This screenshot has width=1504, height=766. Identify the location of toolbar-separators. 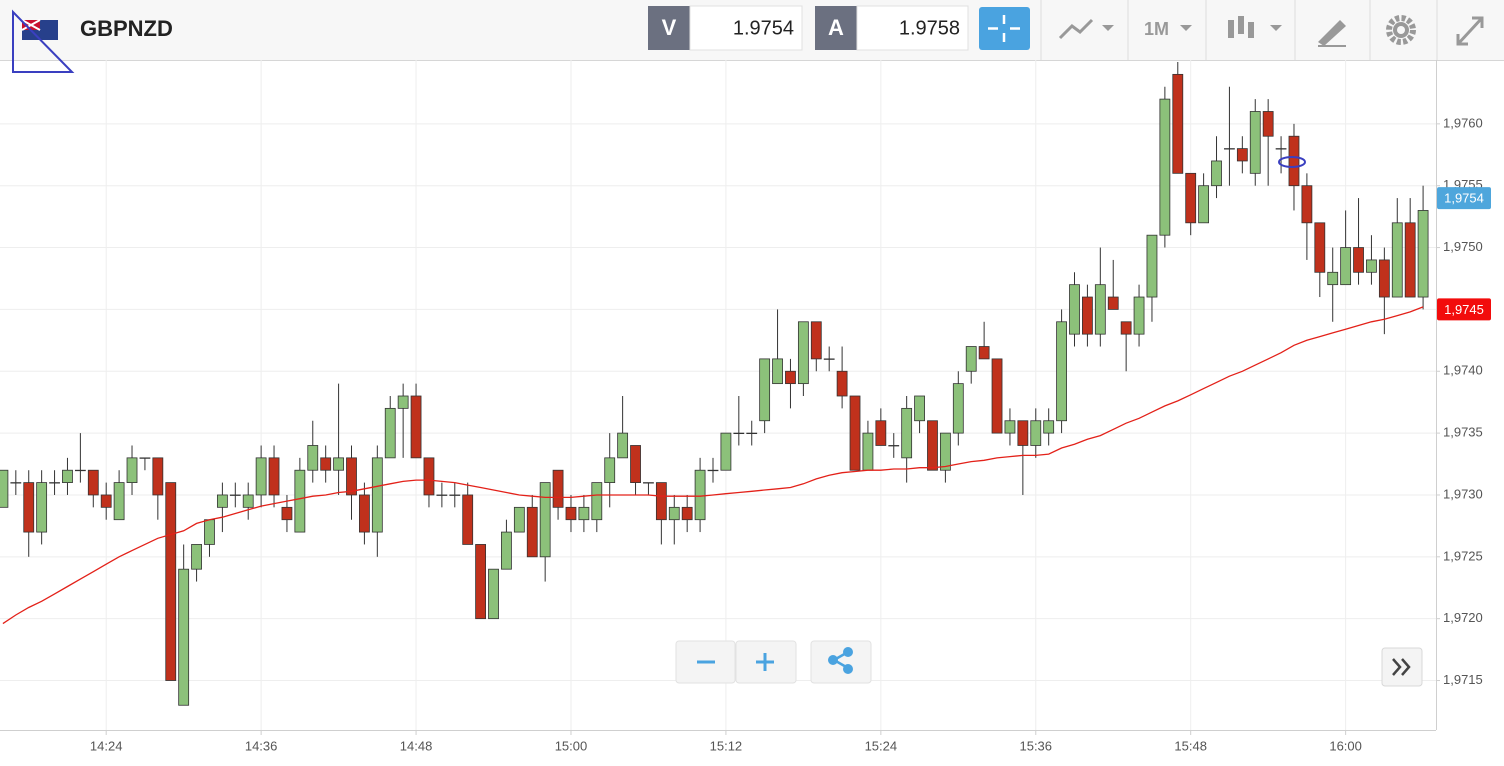
(1239, 30).